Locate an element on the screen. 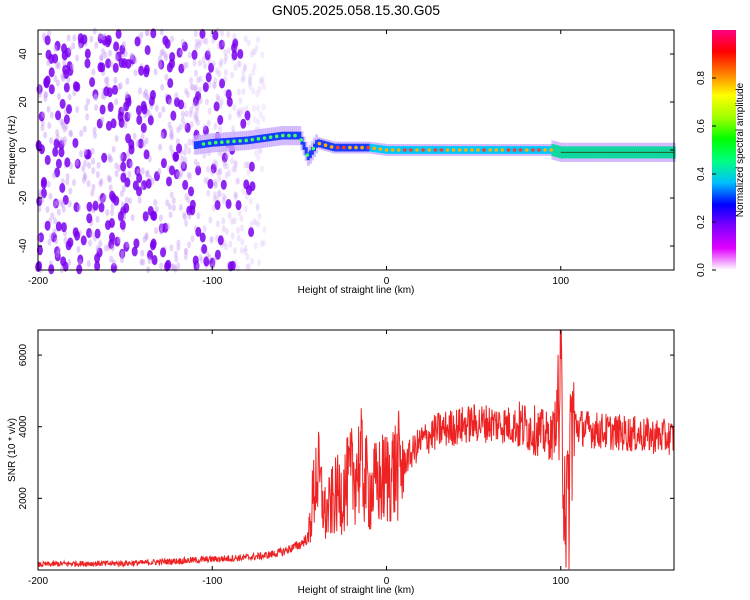  chart-title: GN05.2025.058.15.30.G05 is located at coordinates (356, 10).